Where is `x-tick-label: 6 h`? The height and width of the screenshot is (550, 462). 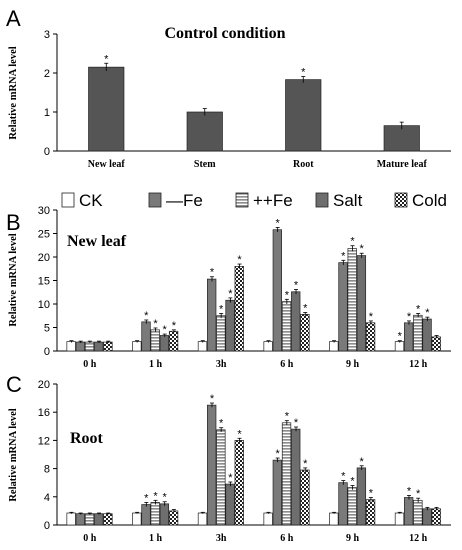 x-tick-label: 6 h is located at coordinates (287, 538).